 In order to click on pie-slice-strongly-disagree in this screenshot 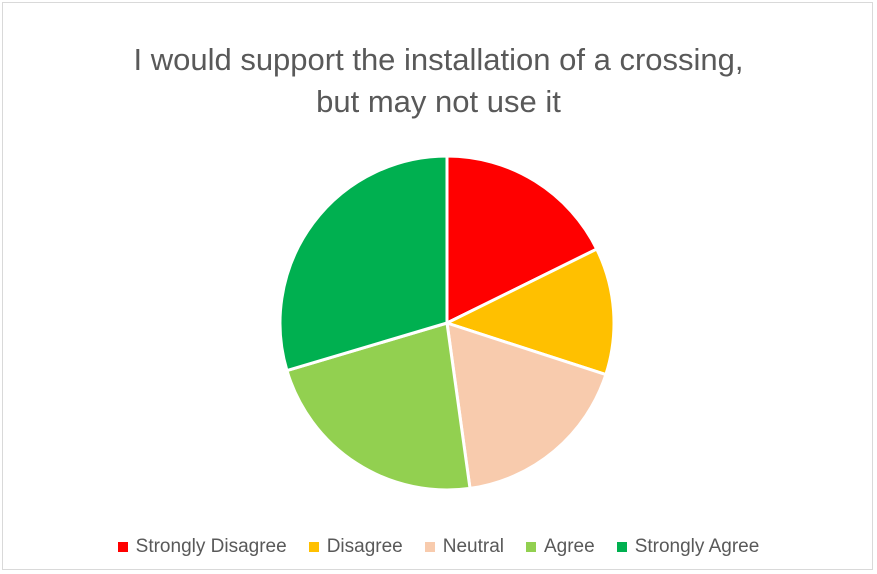, I will do `click(522, 239)`.